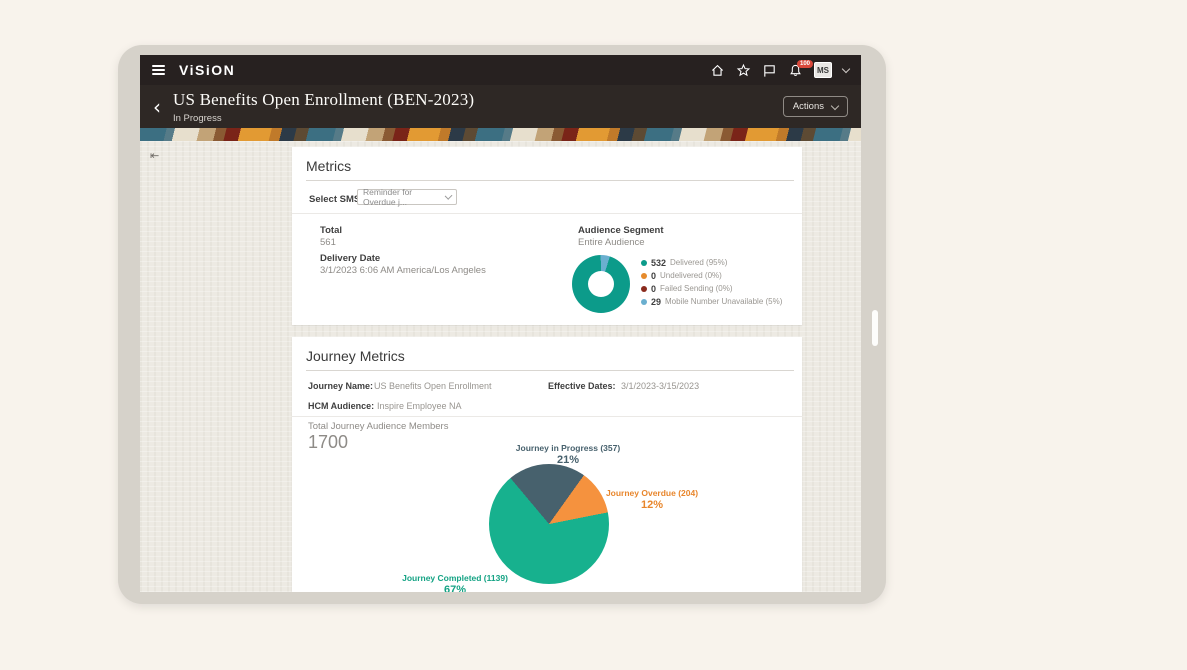  What do you see at coordinates (808, 106) in the screenshot?
I see `actions-button-label: Actions` at bounding box center [808, 106].